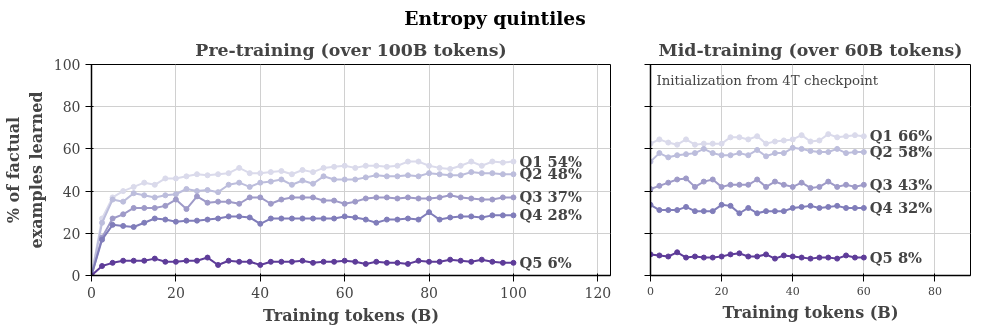  I want to click on x-tick-label: 100, so click(513, 292).